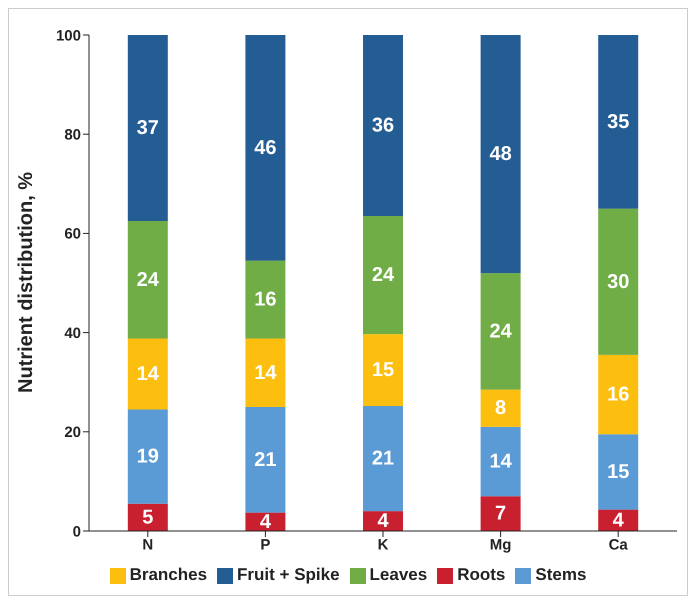  I want to click on data-label: 48, so click(500, 154).